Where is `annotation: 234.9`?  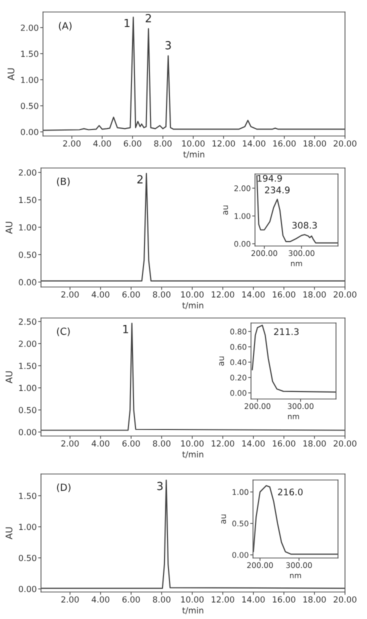
annotation: 234.9 is located at coordinates (277, 190).